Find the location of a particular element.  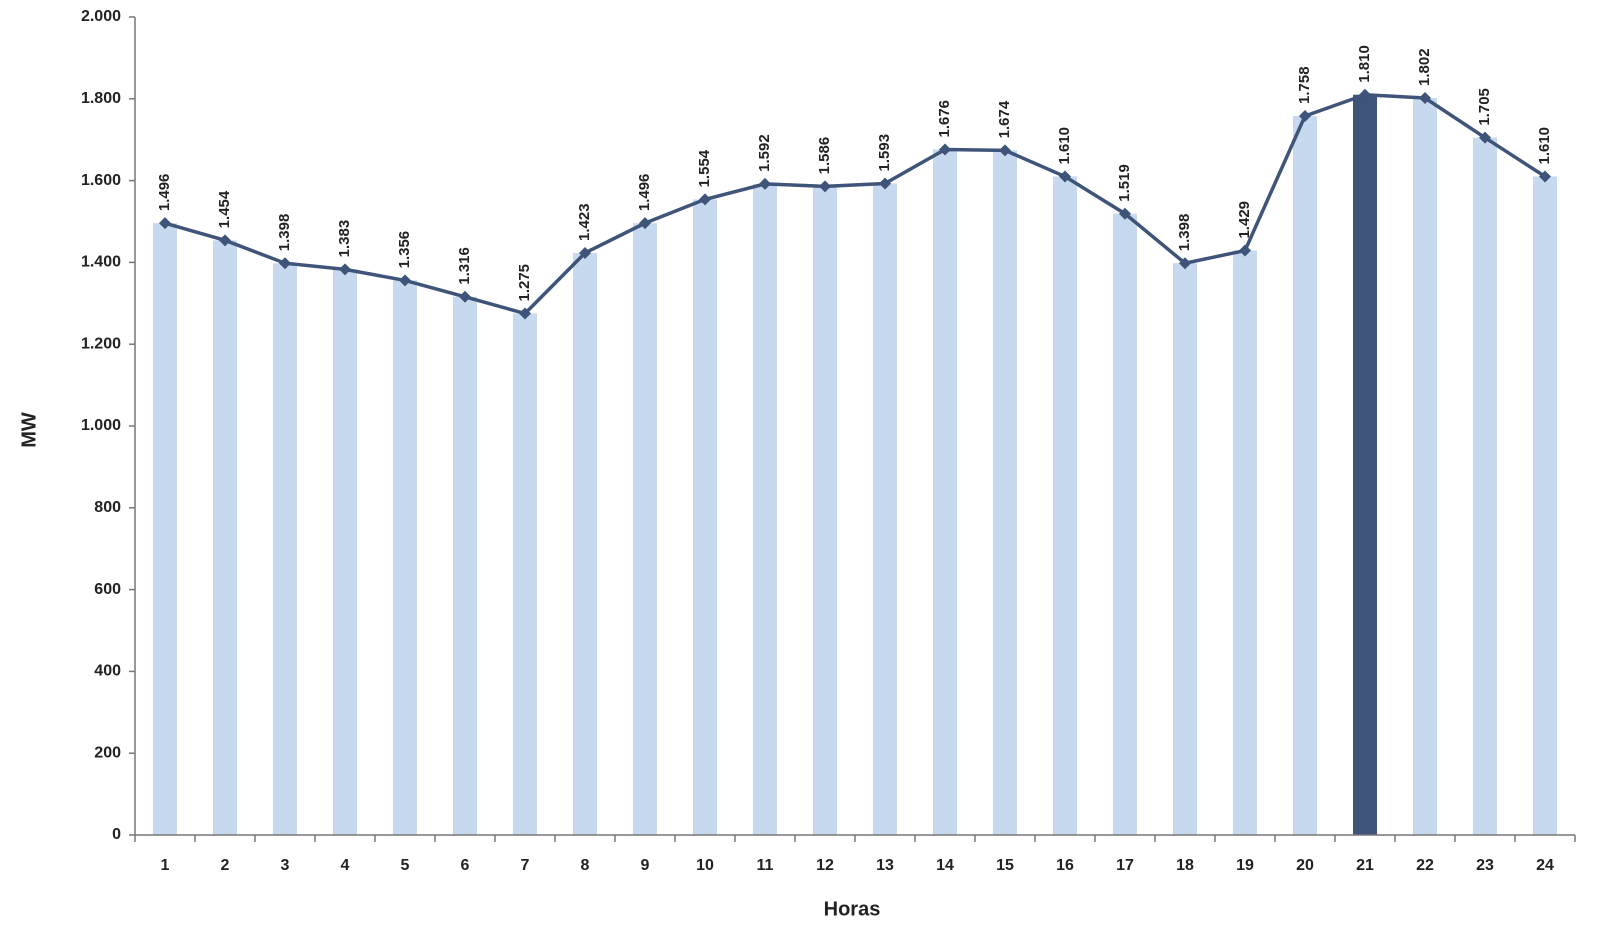

data-label: 1.676 is located at coordinates (944, 119).